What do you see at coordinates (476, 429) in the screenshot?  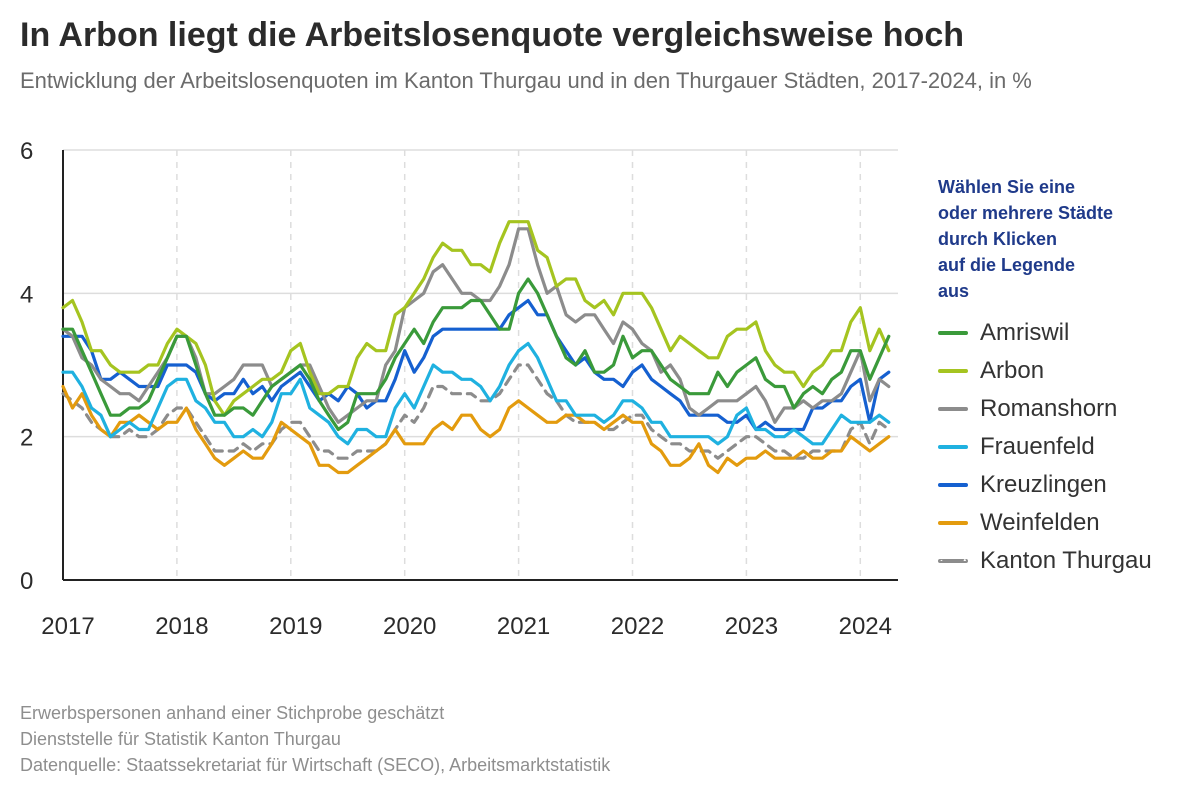 I see `series-line-weinfelden` at bounding box center [476, 429].